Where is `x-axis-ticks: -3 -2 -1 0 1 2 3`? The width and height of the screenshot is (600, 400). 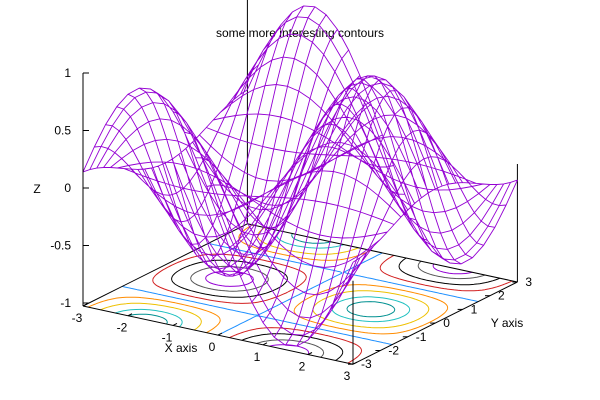 x-axis-ticks: -3 -2 -1 0 1 2 3 is located at coordinates (215, 343).